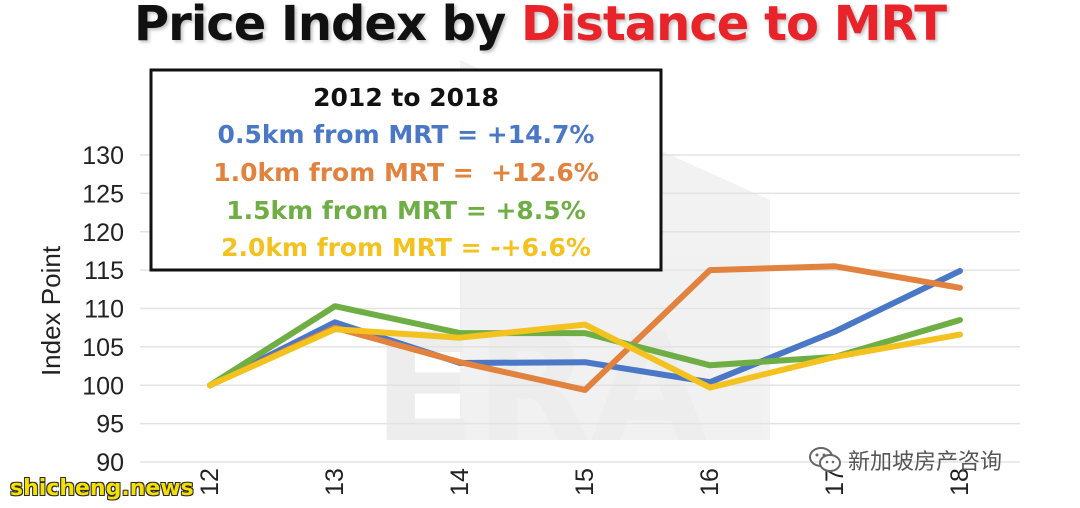  What do you see at coordinates (406, 210) in the screenshot?
I see `legend-line-1-5km: 1.5km from MRT = +8.5%` at bounding box center [406, 210].